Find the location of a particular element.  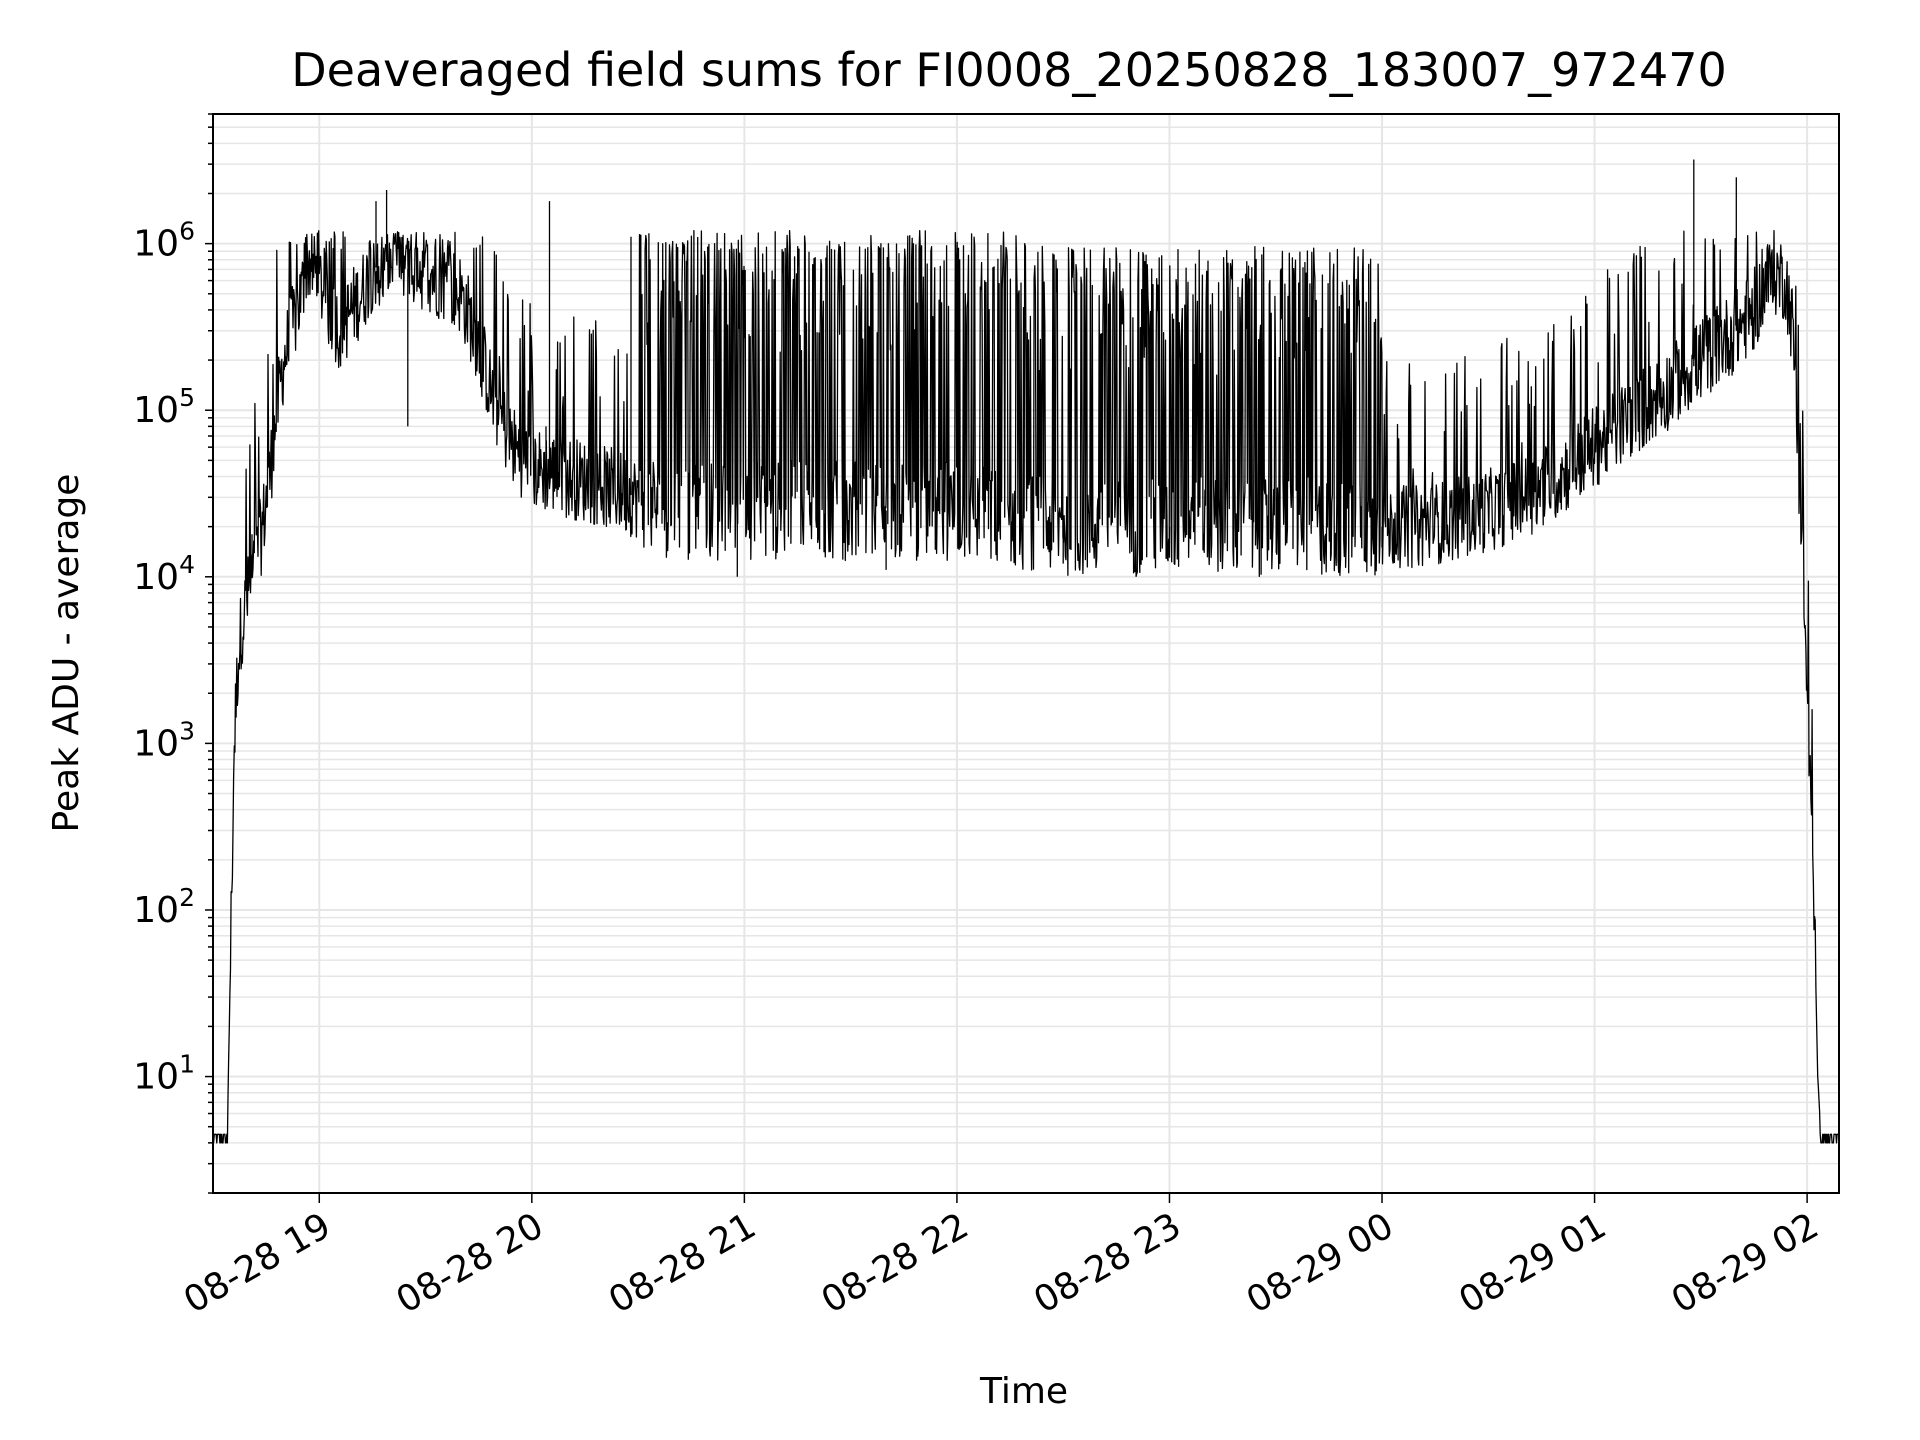

x-tick-label: 08-29 02 is located at coordinates (1745, 1263).